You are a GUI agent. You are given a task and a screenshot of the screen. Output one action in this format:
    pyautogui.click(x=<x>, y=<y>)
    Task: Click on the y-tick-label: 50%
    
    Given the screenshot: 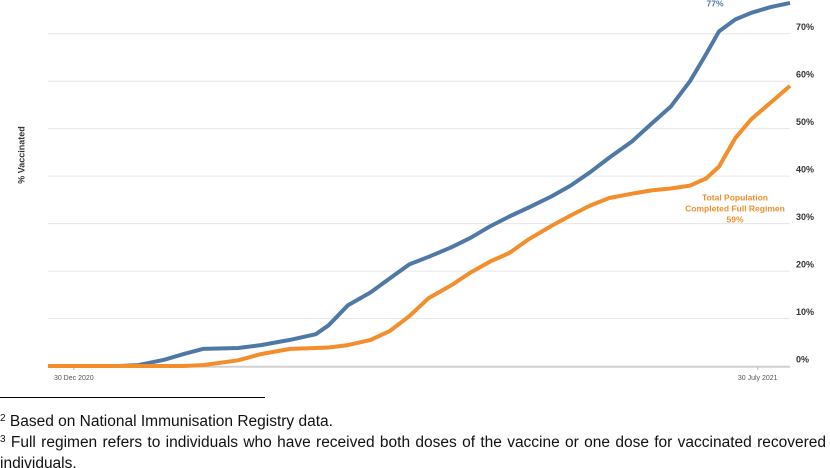 What is the action you would take?
    pyautogui.click(x=805, y=122)
    